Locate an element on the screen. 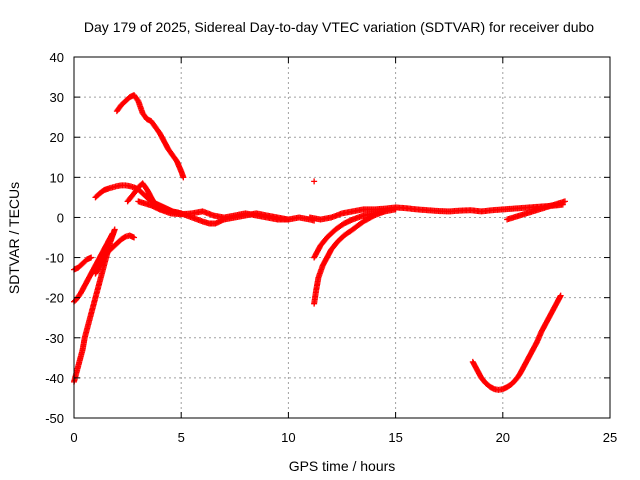 This screenshot has width=640, height=480. series-arc-m is located at coordinates (314, 181).